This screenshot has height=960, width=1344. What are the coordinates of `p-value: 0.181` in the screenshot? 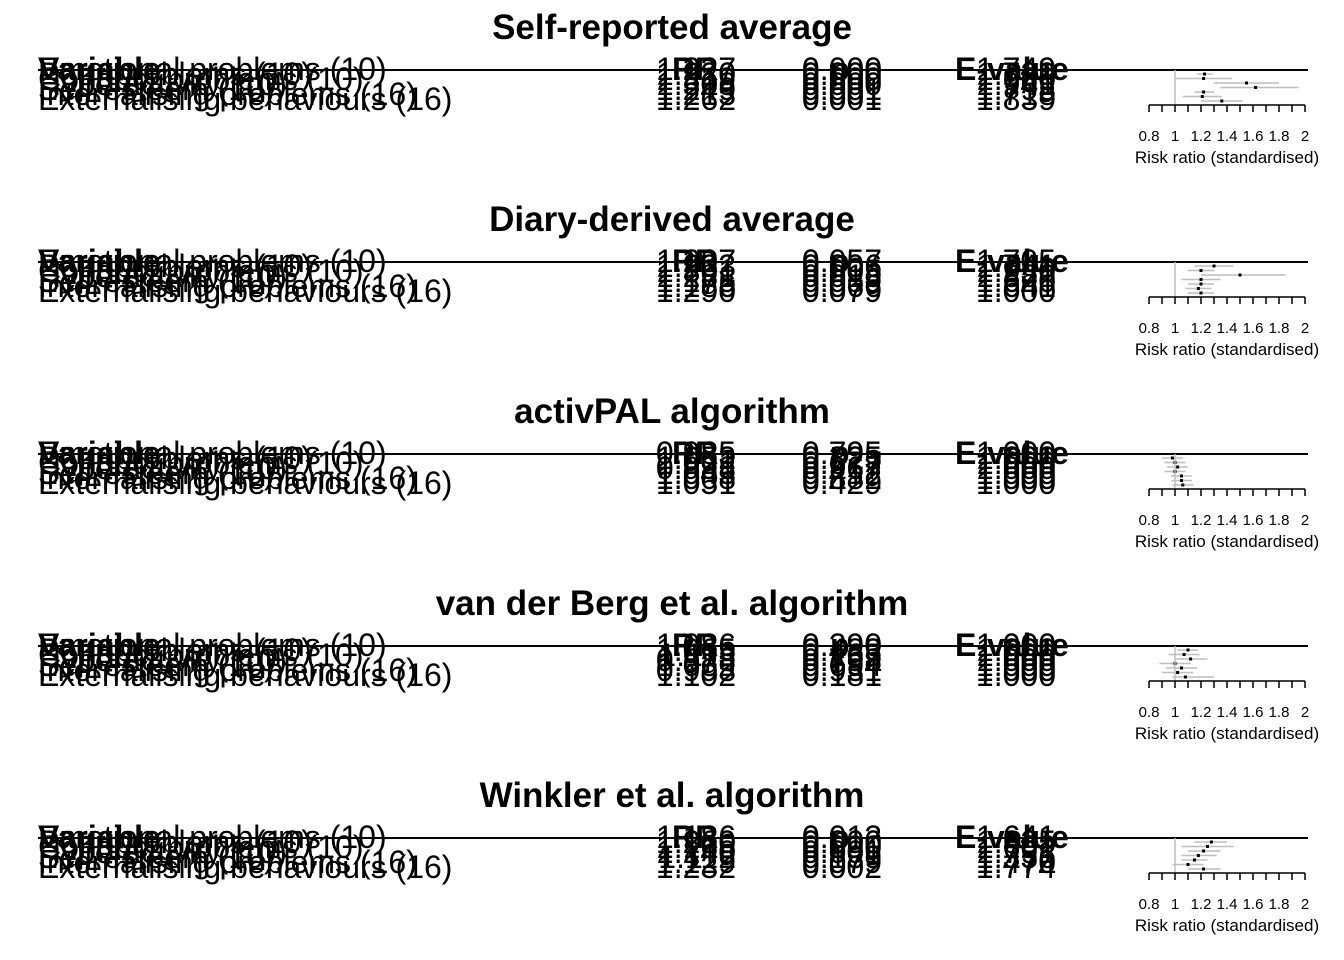 It's located at (842, 675).